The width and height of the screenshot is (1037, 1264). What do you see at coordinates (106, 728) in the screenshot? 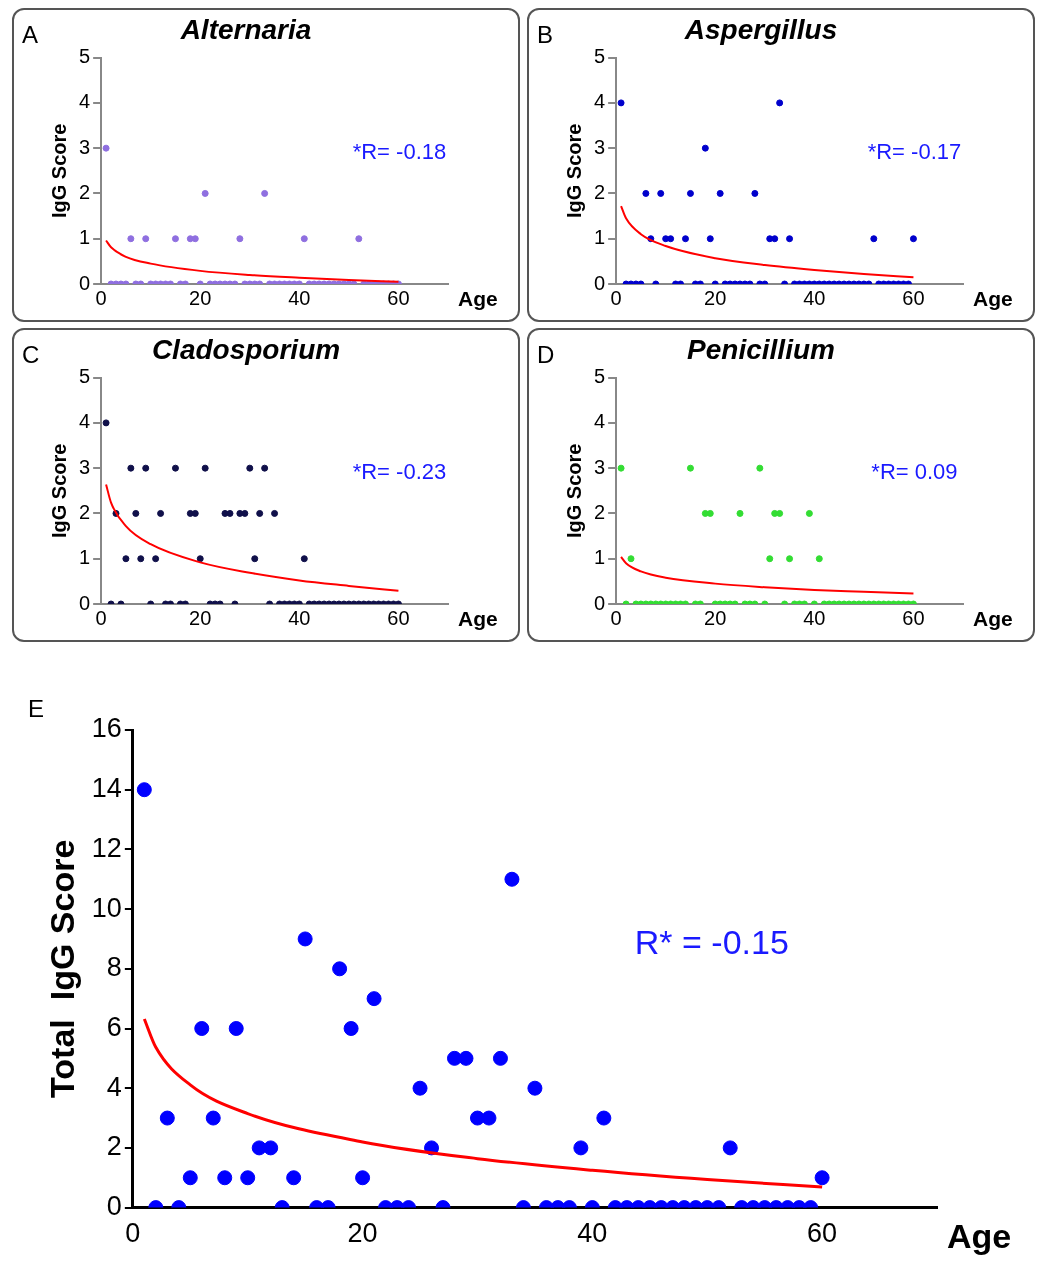
I see `y-tick-label: 16` at bounding box center [106, 728].